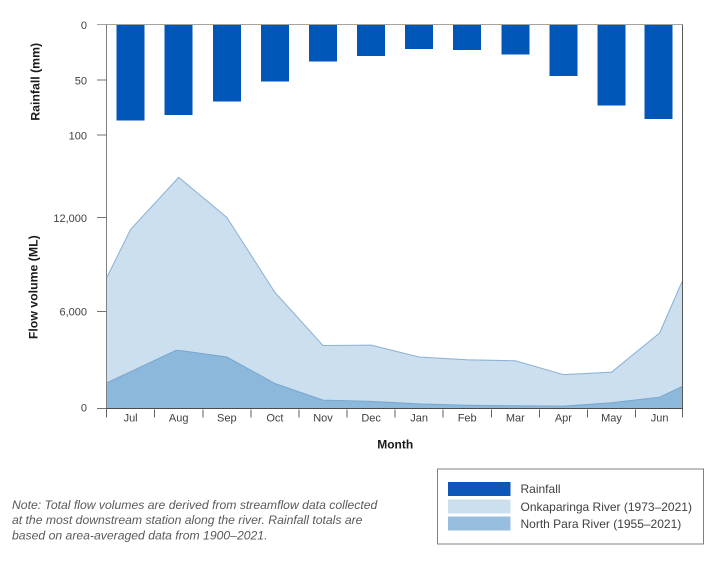  What do you see at coordinates (323, 418) in the screenshot?
I see `svg-text: Nov` at bounding box center [323, 418].